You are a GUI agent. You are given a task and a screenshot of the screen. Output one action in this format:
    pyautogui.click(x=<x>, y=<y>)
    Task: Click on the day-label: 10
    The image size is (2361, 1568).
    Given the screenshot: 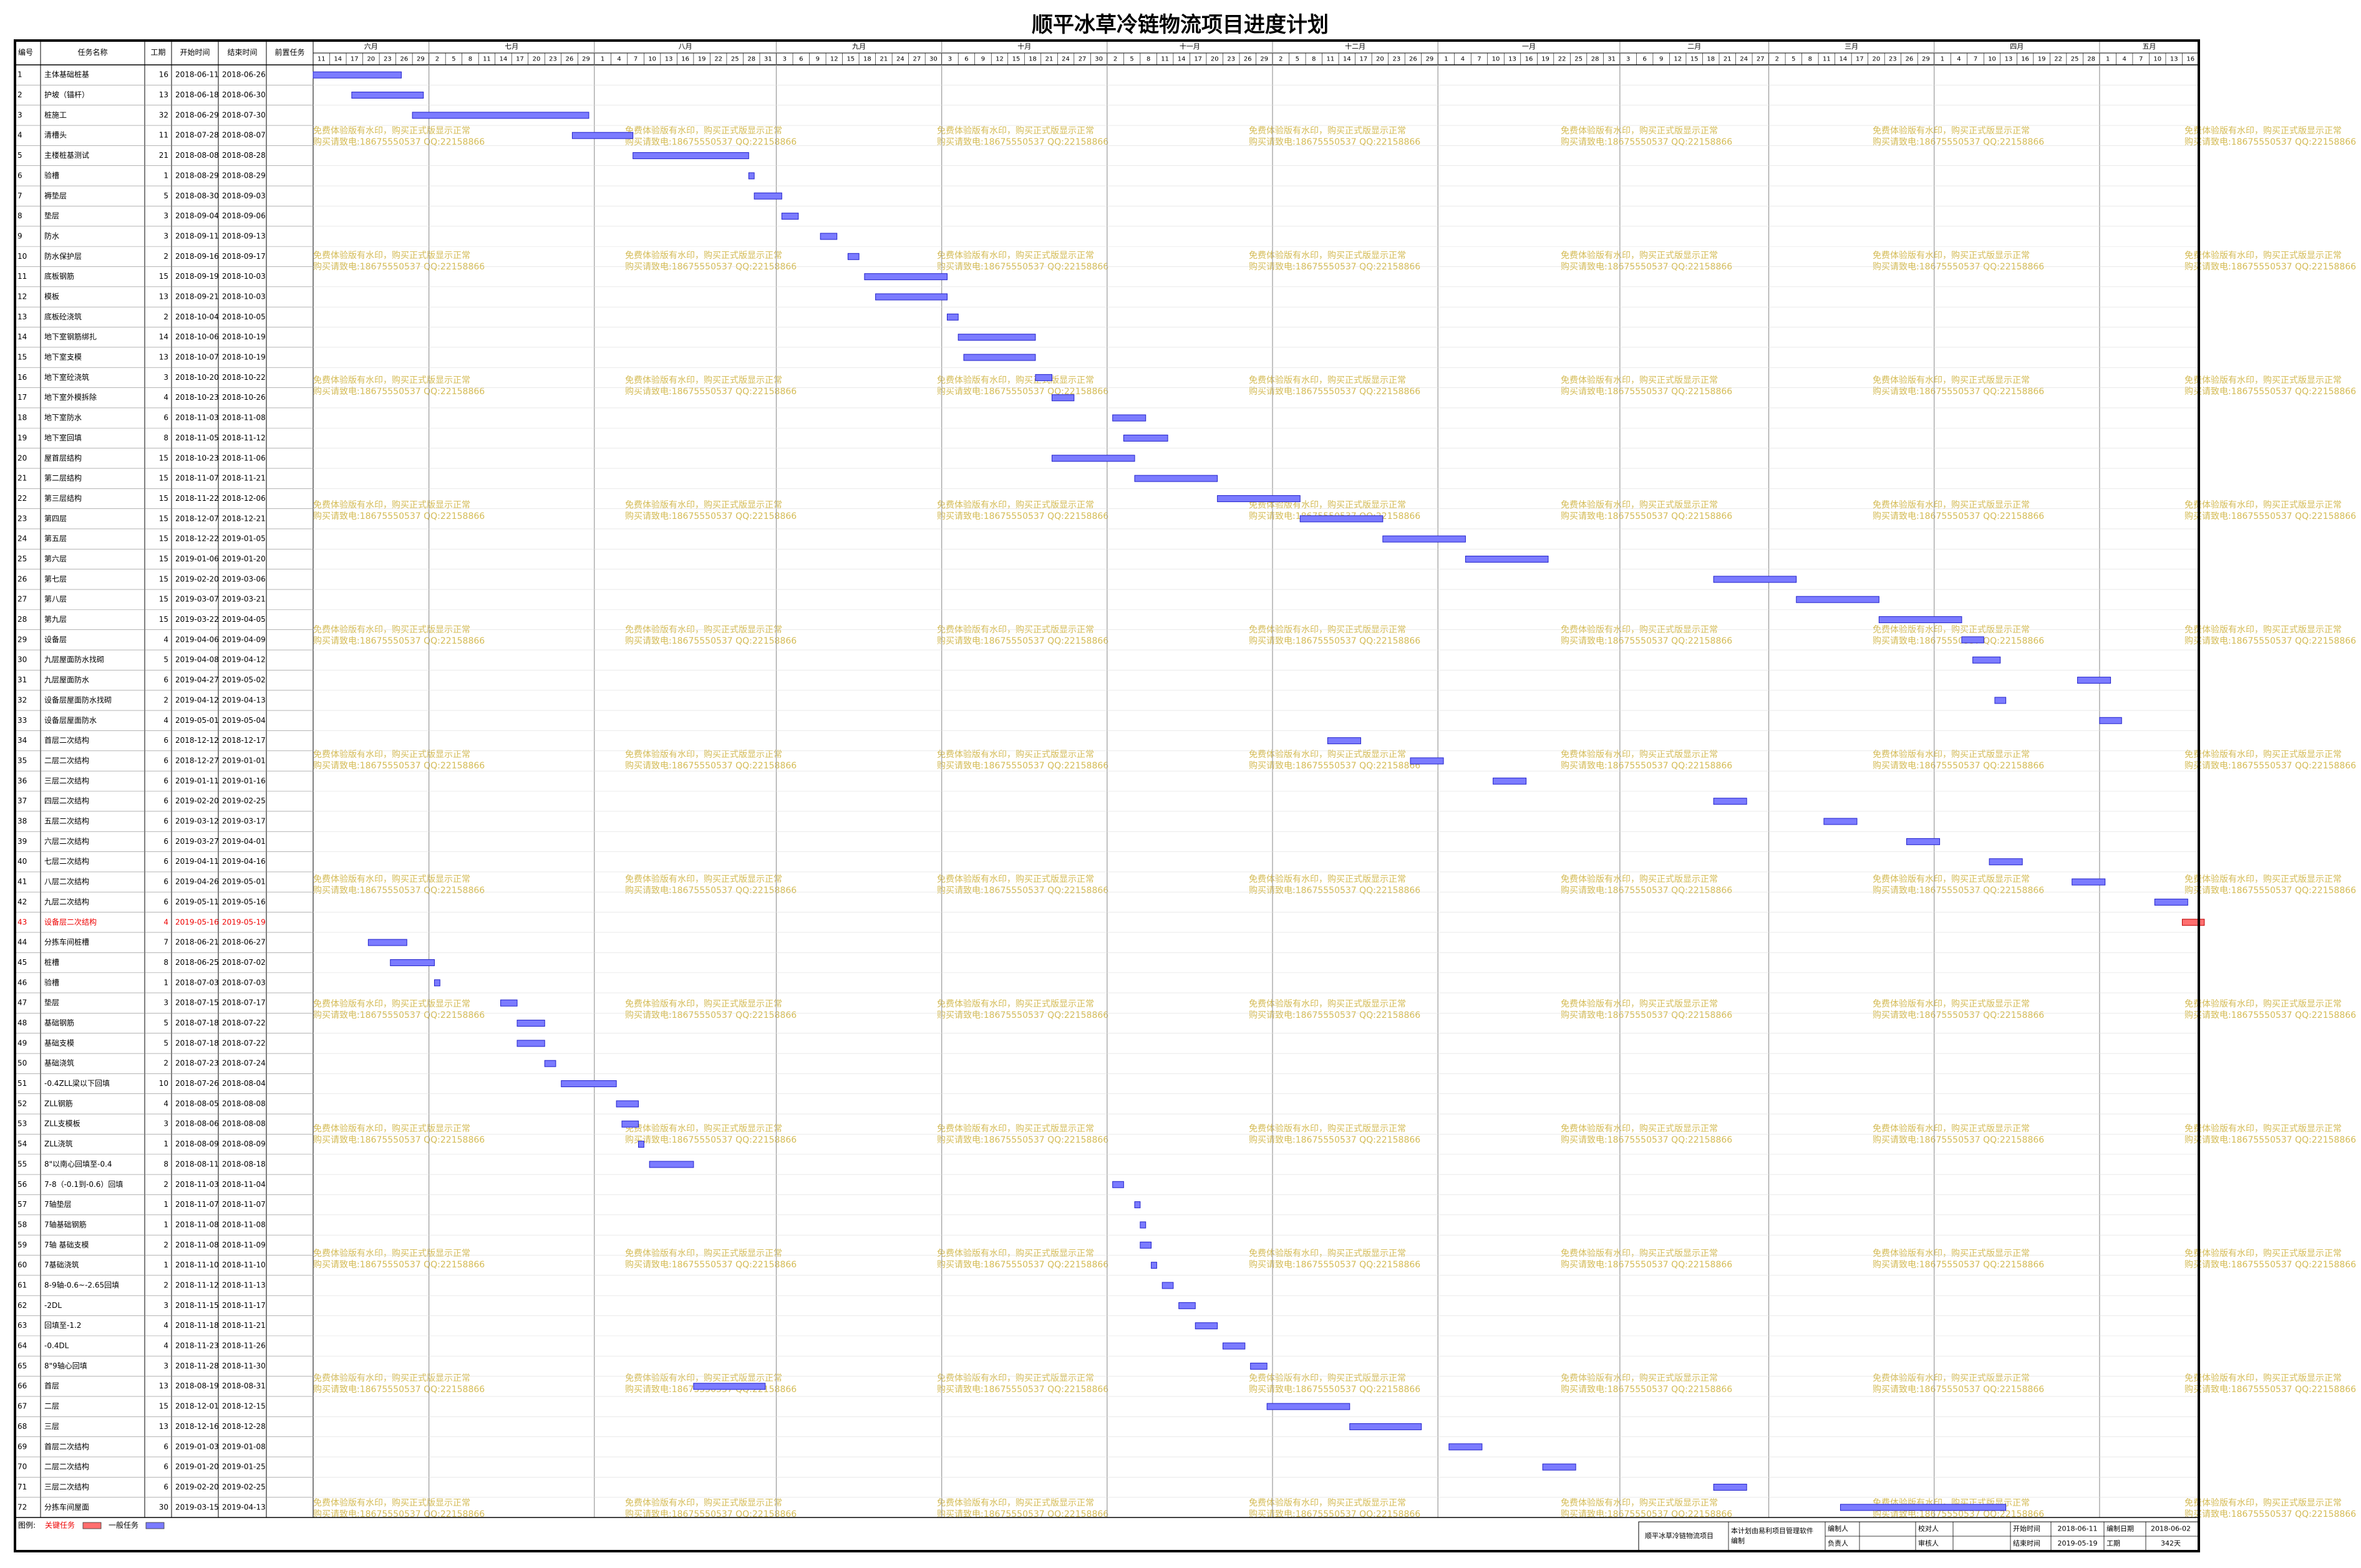 What is the action you would take?
    pyautogui.click(x=1992, y=59)
    